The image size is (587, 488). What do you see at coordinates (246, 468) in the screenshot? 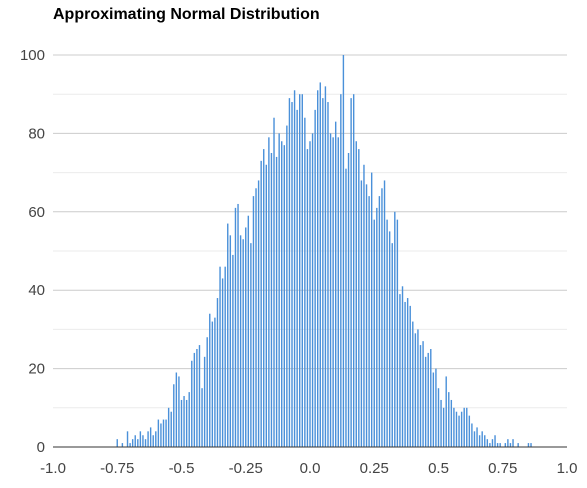
I see `x-tick-label: -0.25` at bounding box center [246, 468].